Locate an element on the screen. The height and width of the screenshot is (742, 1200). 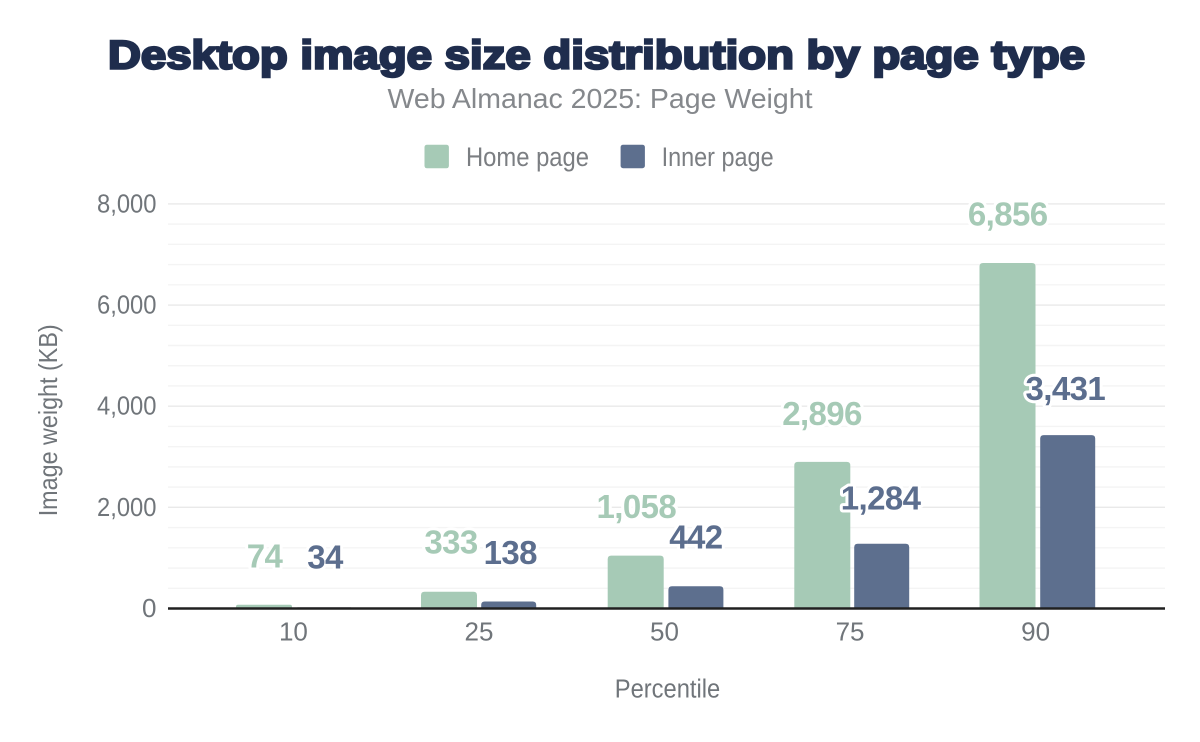
svg-text: 0 is located at coordinates (149, 608).